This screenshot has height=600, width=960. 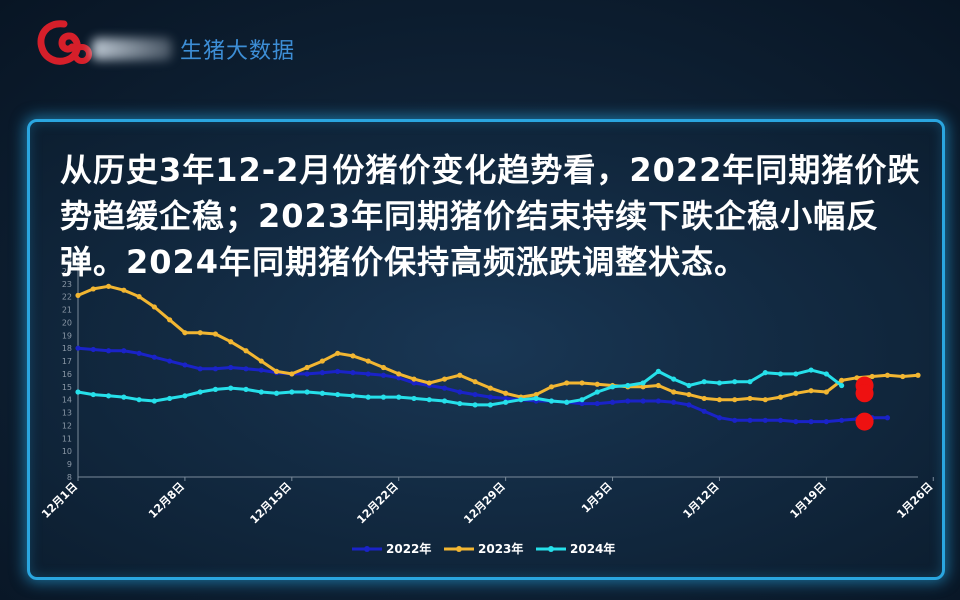 What do you see at coordinates (67, 400) in the screenshot?
I see `y-tick-label: 14` at bounding box center [67, 400].